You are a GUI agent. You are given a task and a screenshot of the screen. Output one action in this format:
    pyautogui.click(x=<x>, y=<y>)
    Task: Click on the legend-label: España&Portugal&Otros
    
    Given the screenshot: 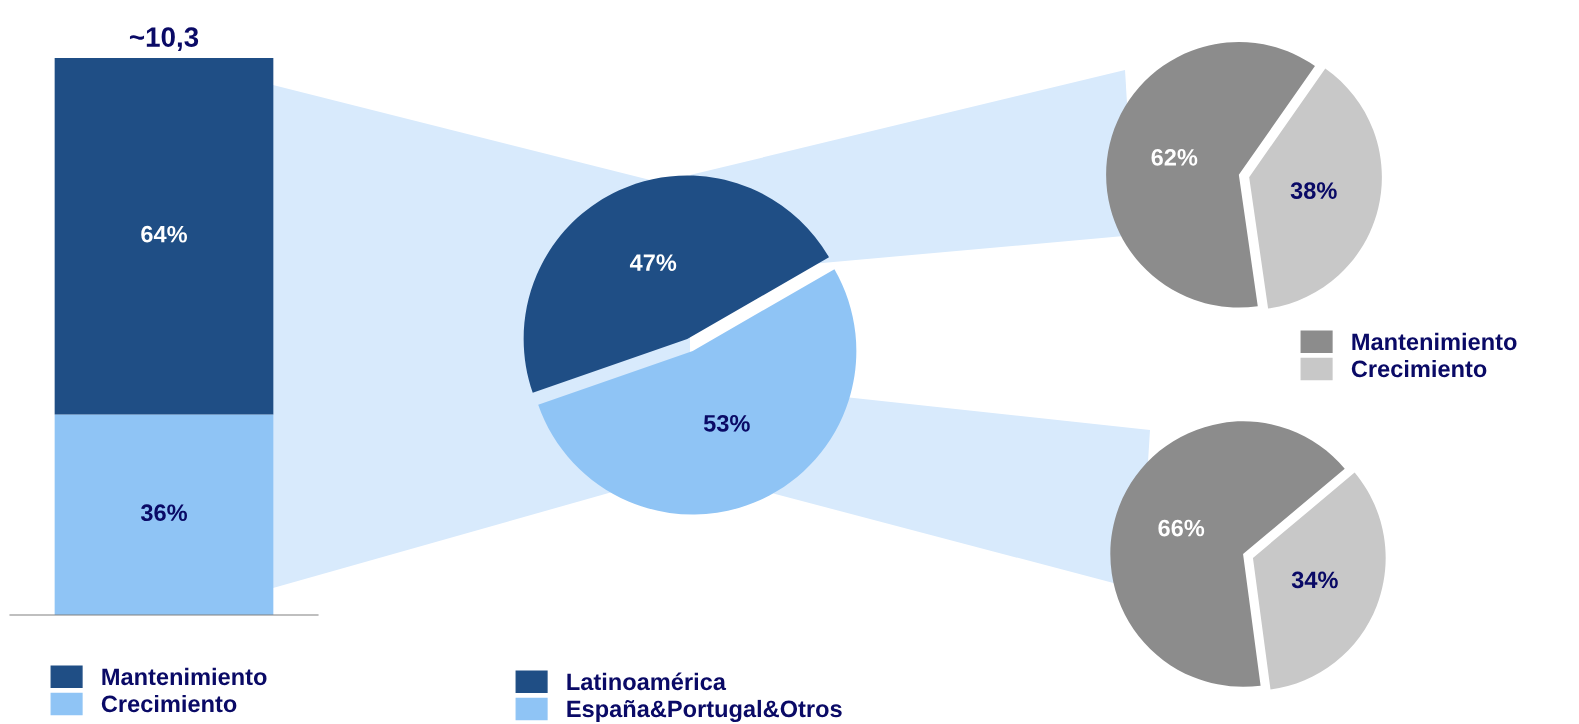 What is the action you would take?
    pyautogui.click(x=704, y=710)
    